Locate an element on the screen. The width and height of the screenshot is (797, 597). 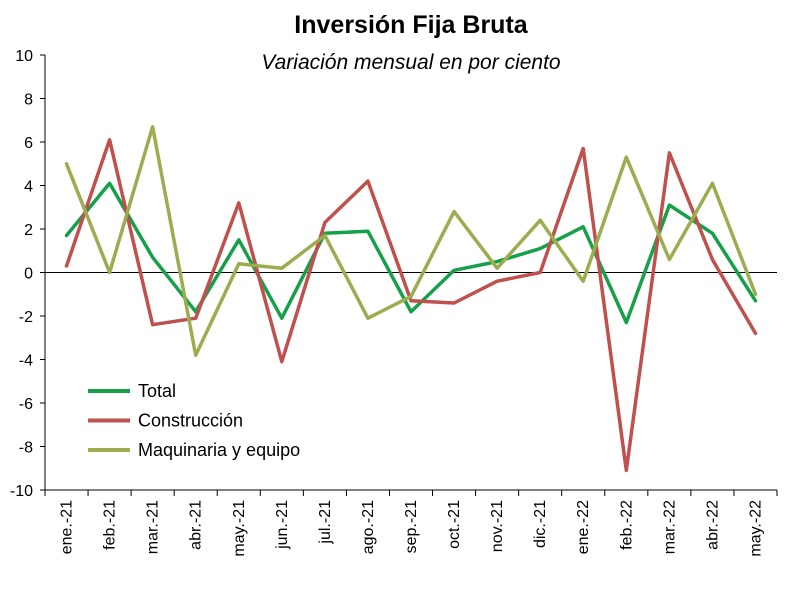
x-tick-label: may.-22 is located at coordinates (755, 528).